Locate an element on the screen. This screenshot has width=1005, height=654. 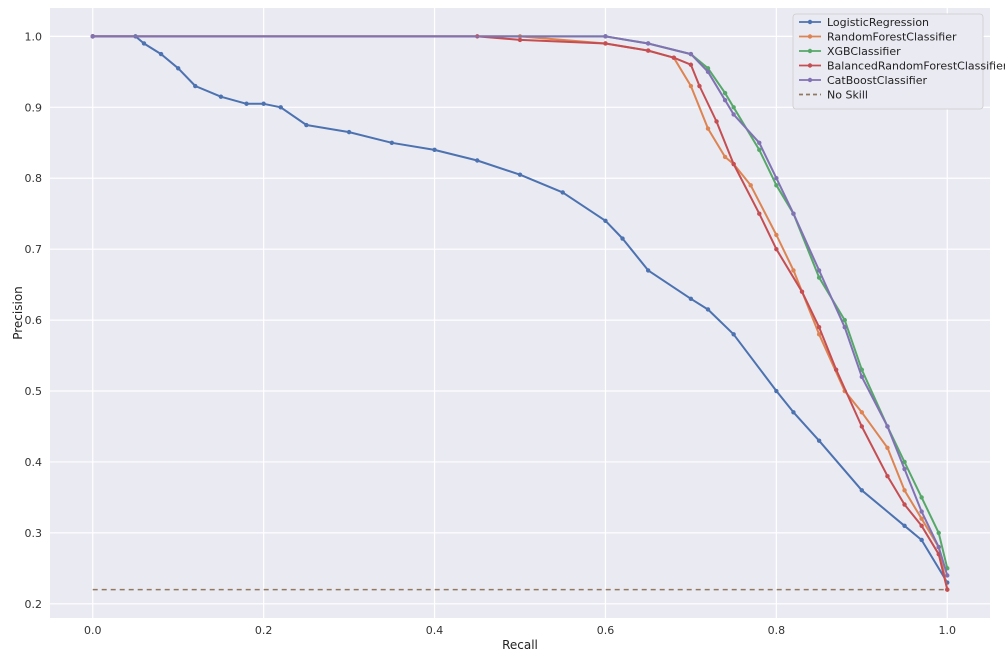
y-tick-label: 0.7 is located at coordinates (34, 249).